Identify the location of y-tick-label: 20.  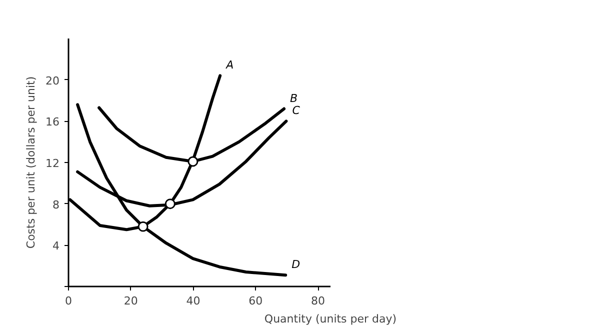
(53, 81).